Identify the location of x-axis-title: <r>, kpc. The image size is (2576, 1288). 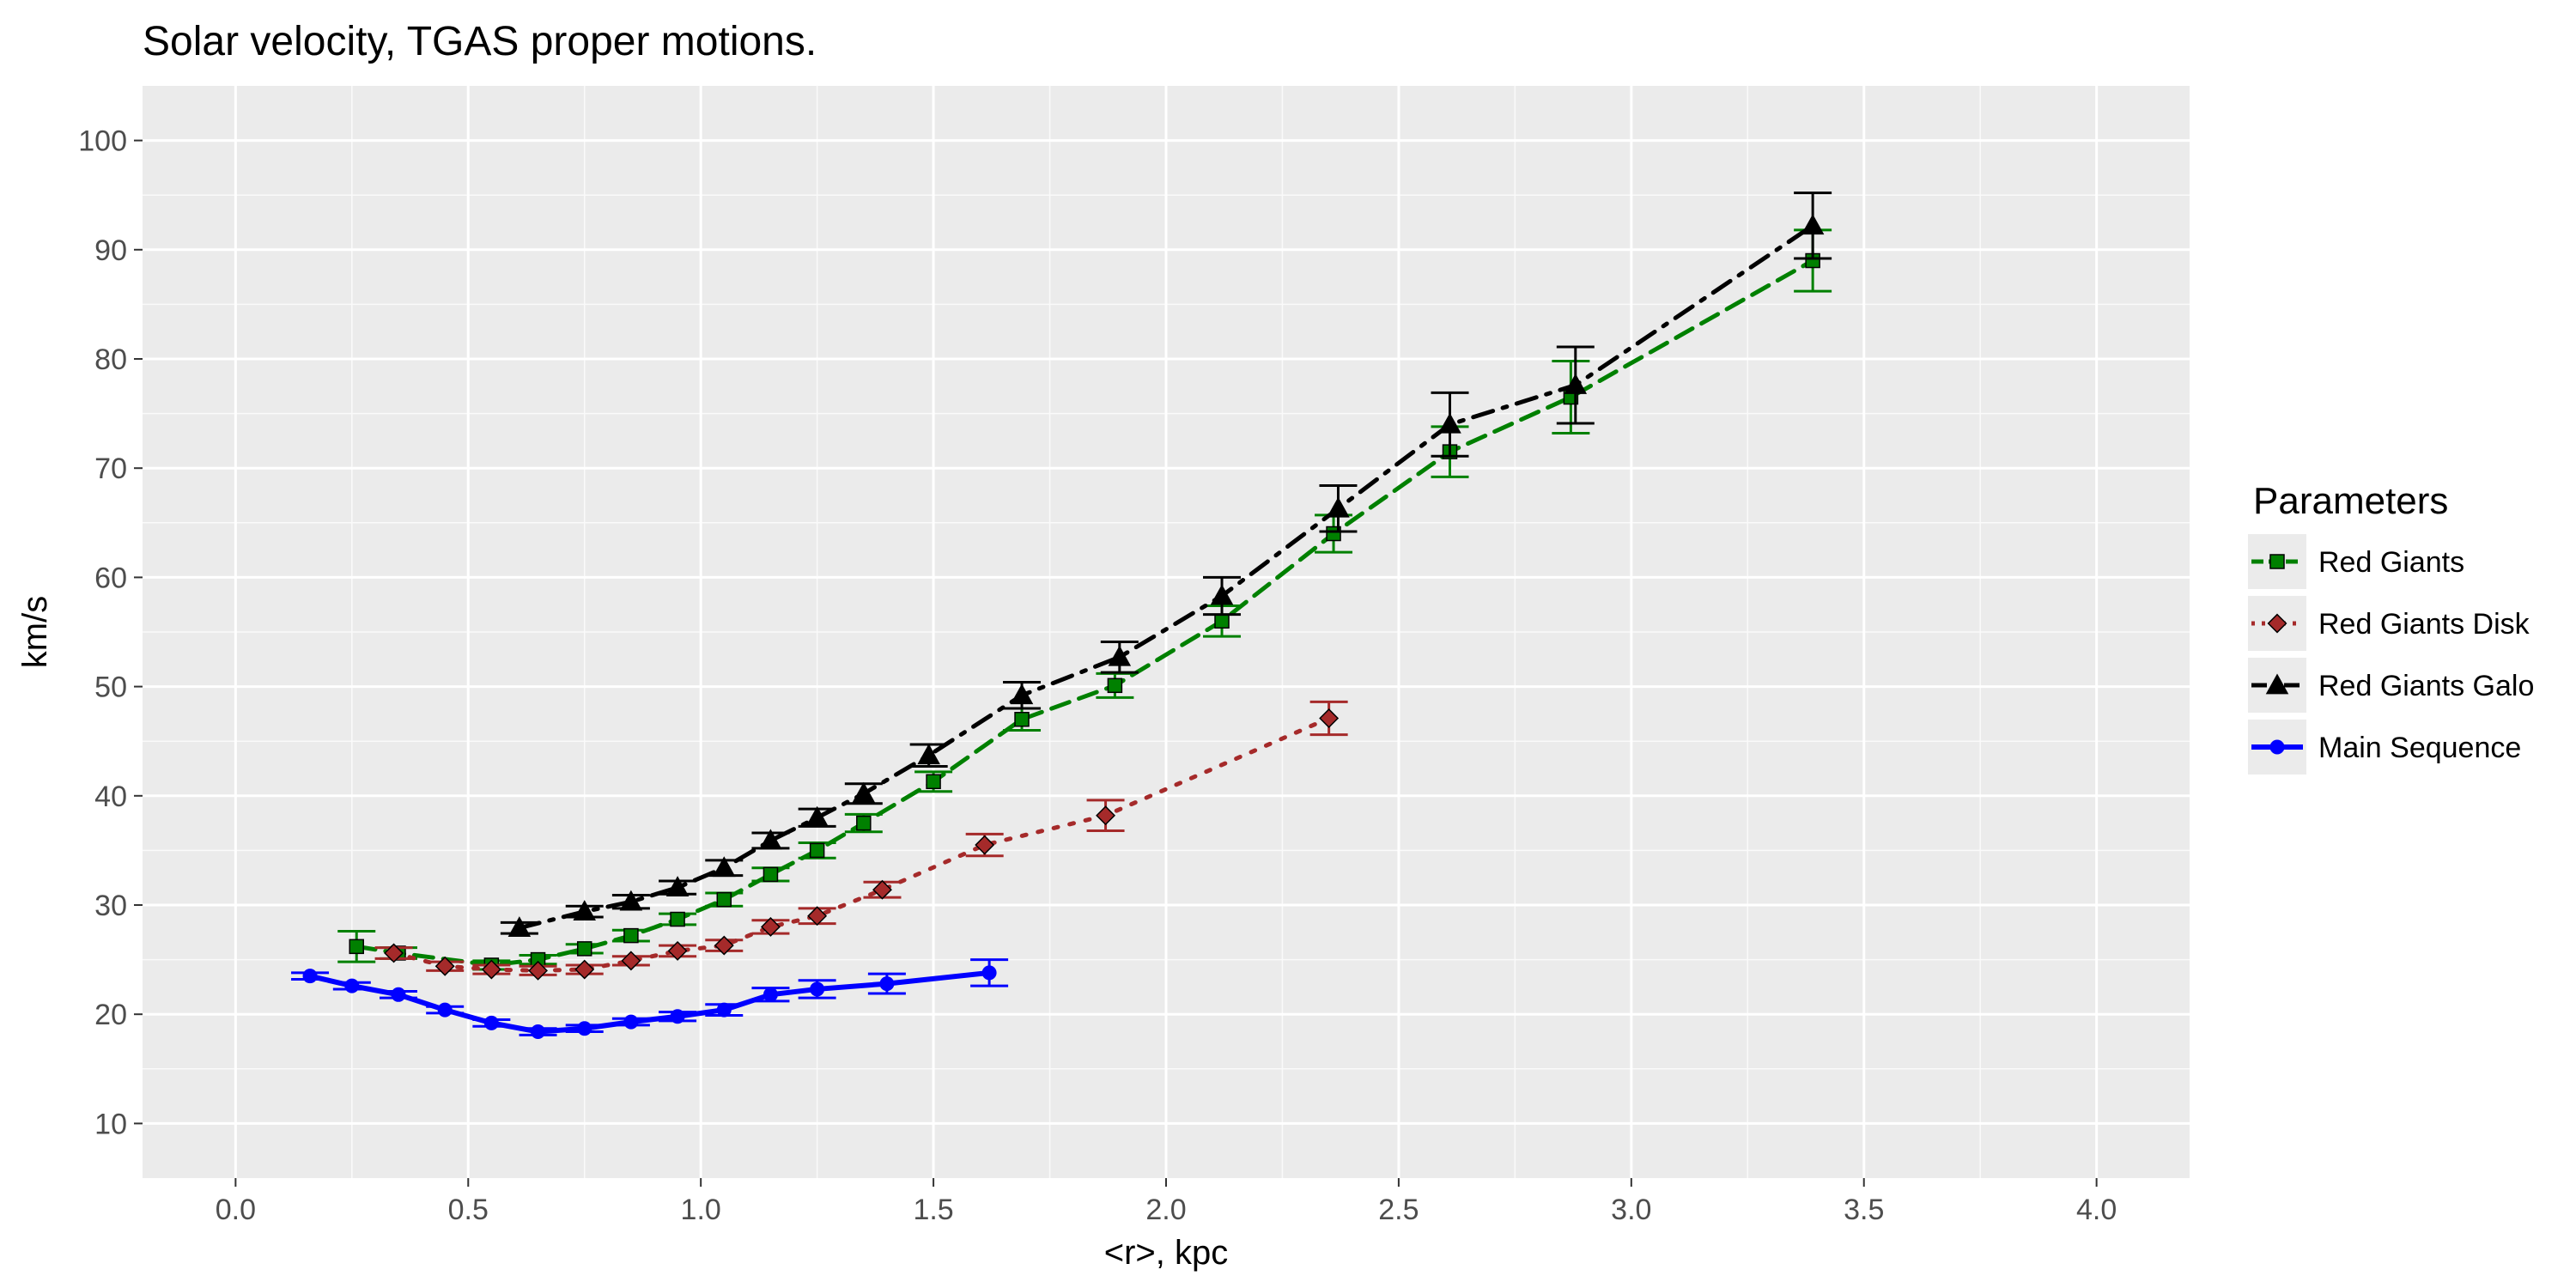
(1166, 1253).